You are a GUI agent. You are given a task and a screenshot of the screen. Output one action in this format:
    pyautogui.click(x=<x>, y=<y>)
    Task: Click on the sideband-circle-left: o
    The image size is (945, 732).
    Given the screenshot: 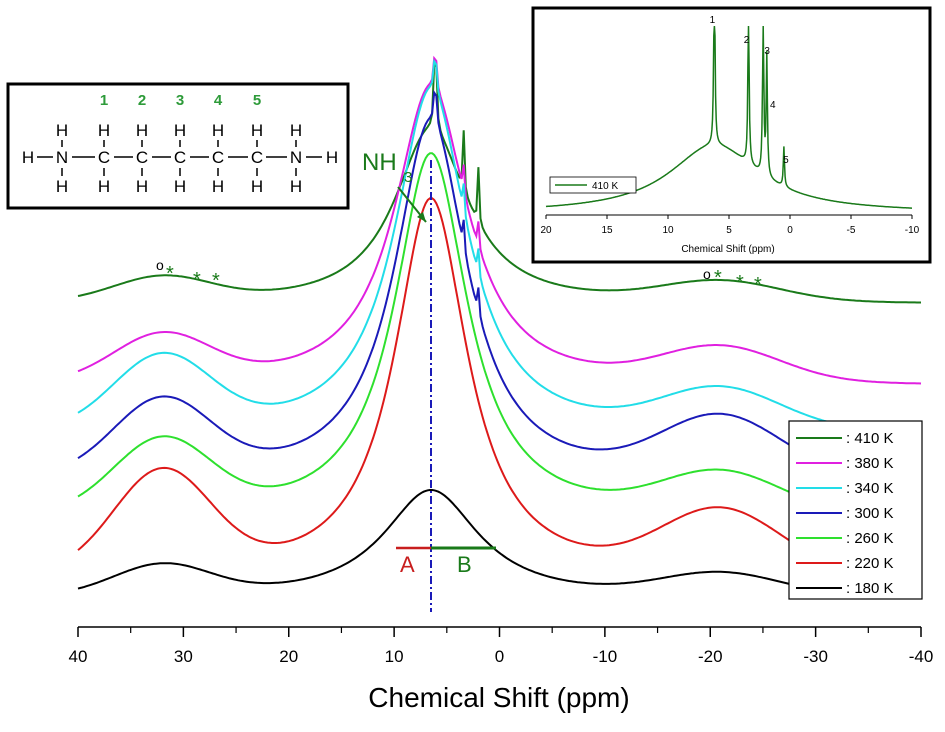 What is the action you would take?
    pyautogui.click(x=160, y=265)
    